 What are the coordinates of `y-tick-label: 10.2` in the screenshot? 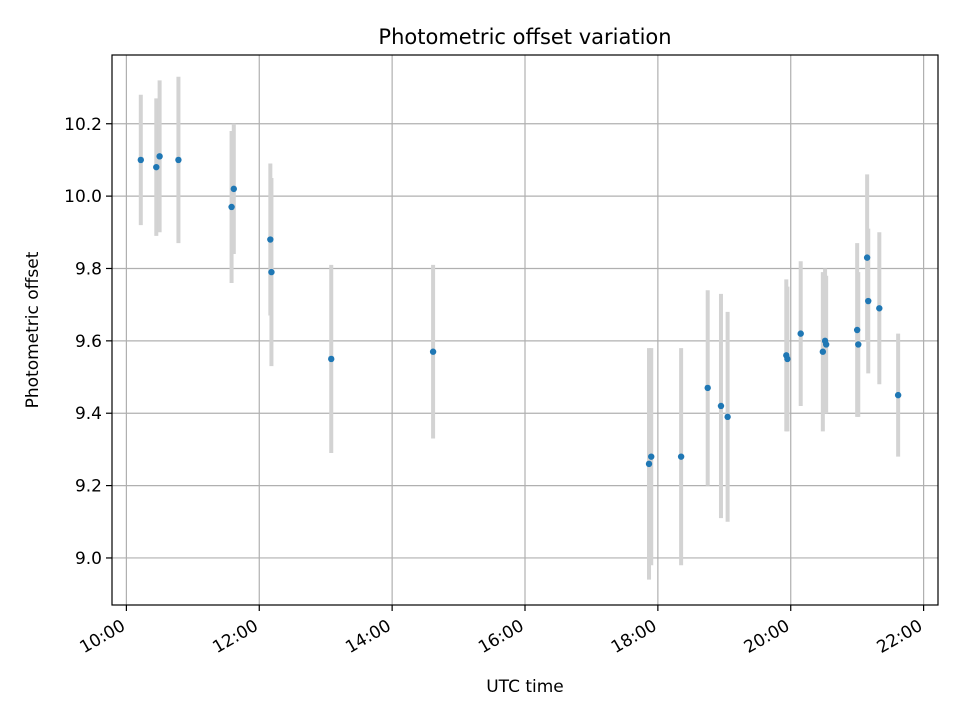 It's located at (83, 125).